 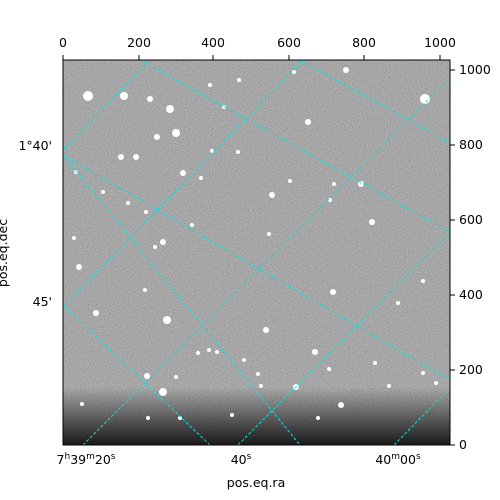 What do you see at coordinates (63, 42) in the screenshot?
I see `top-tick-label: 0` at bounding box center [63, 42].